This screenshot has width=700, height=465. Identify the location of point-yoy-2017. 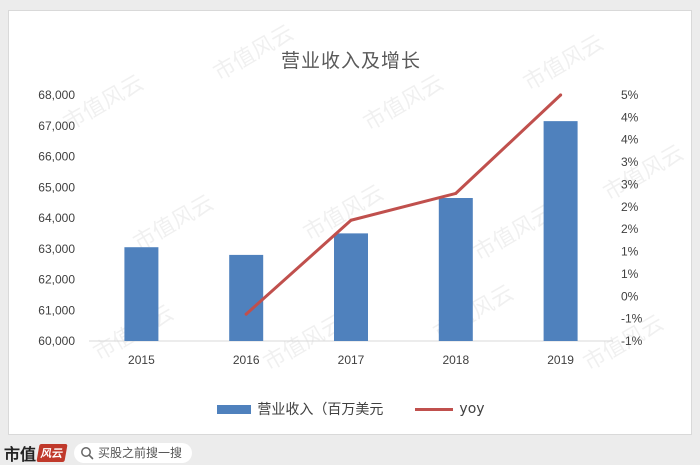
(351, 220).